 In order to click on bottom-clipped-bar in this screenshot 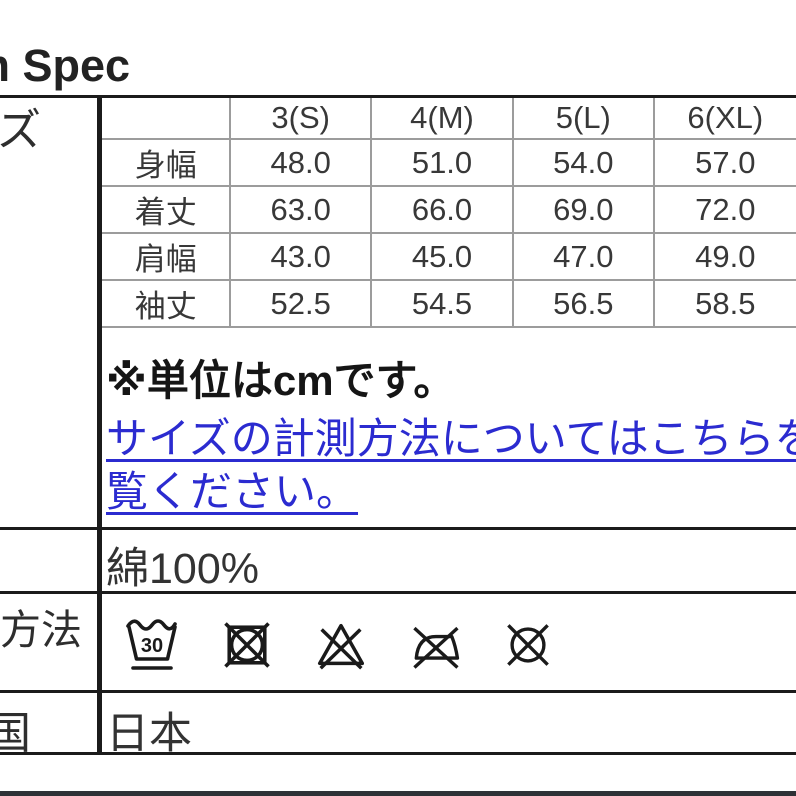, I will do `click(398, 793)`.